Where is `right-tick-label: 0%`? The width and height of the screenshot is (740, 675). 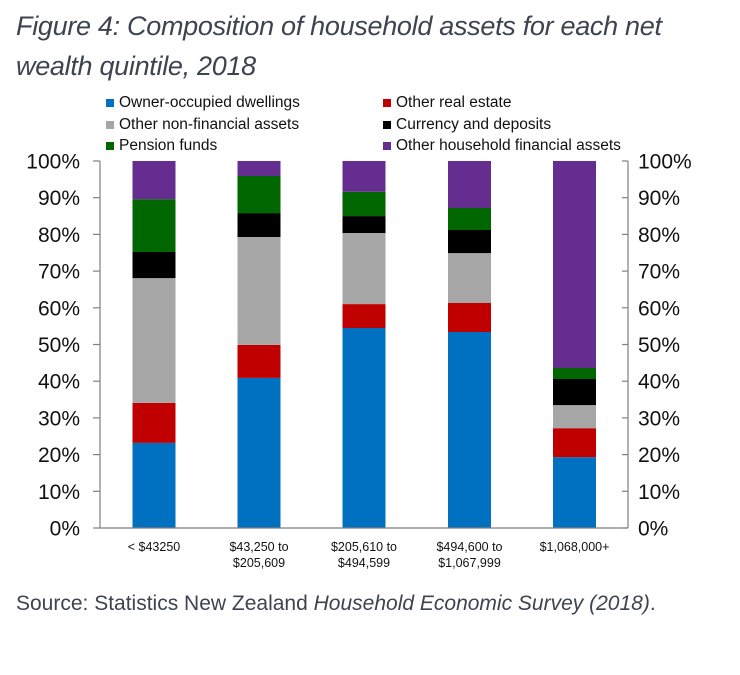 right-tick-label: 0% is located at coordinates (653, 529).